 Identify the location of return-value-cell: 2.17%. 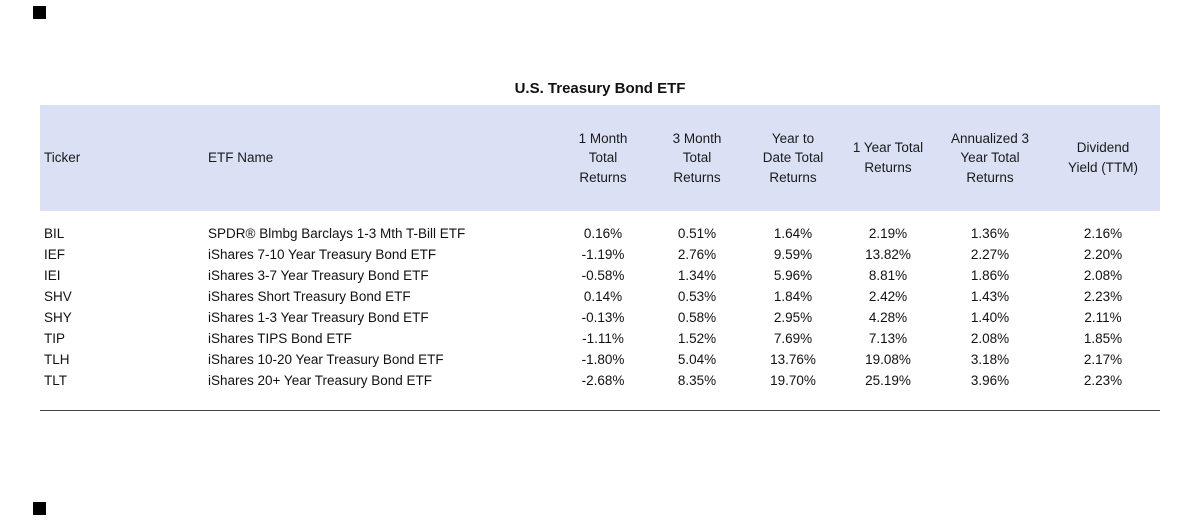
(1103, 359).